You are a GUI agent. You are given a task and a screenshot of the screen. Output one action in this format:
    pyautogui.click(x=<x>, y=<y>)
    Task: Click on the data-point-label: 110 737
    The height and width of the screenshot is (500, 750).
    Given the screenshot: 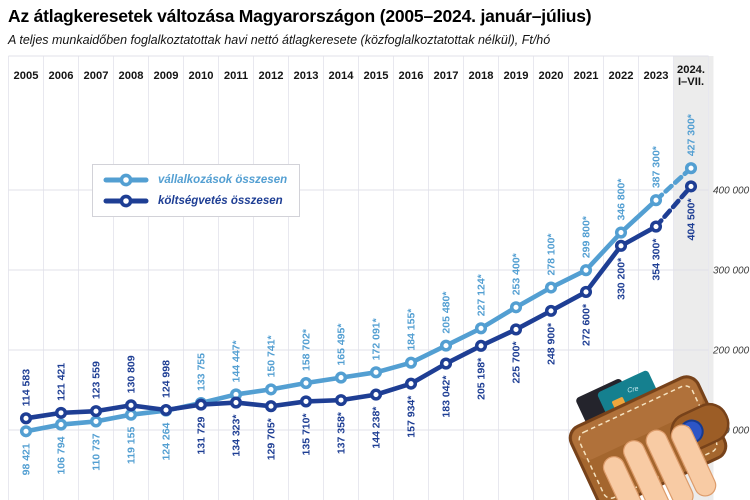 What is the action you would take?
    pyautogui.click(x=97, y=452)
    